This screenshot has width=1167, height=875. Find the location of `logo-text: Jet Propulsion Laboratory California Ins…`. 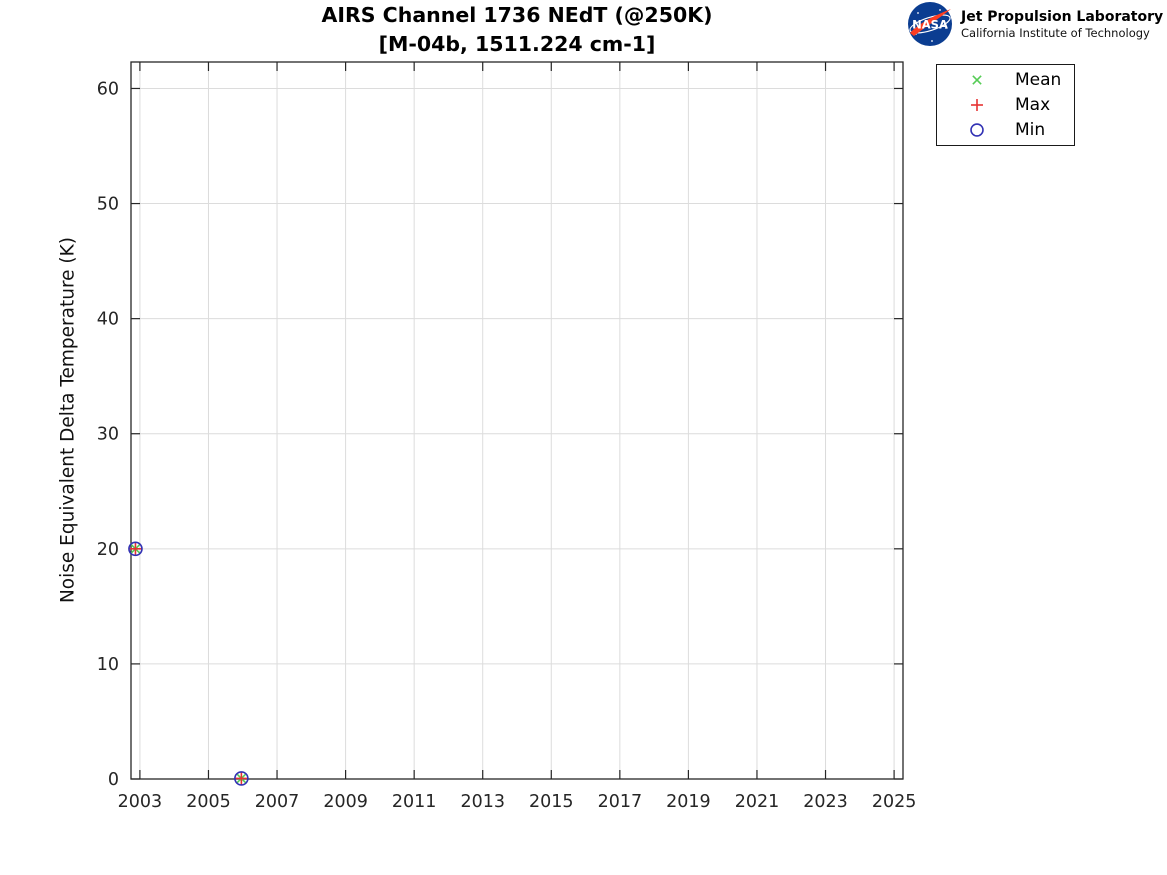

logo-text: Jet Propulsion Laboratory California Ins… is located at coordinates (1062, 24).